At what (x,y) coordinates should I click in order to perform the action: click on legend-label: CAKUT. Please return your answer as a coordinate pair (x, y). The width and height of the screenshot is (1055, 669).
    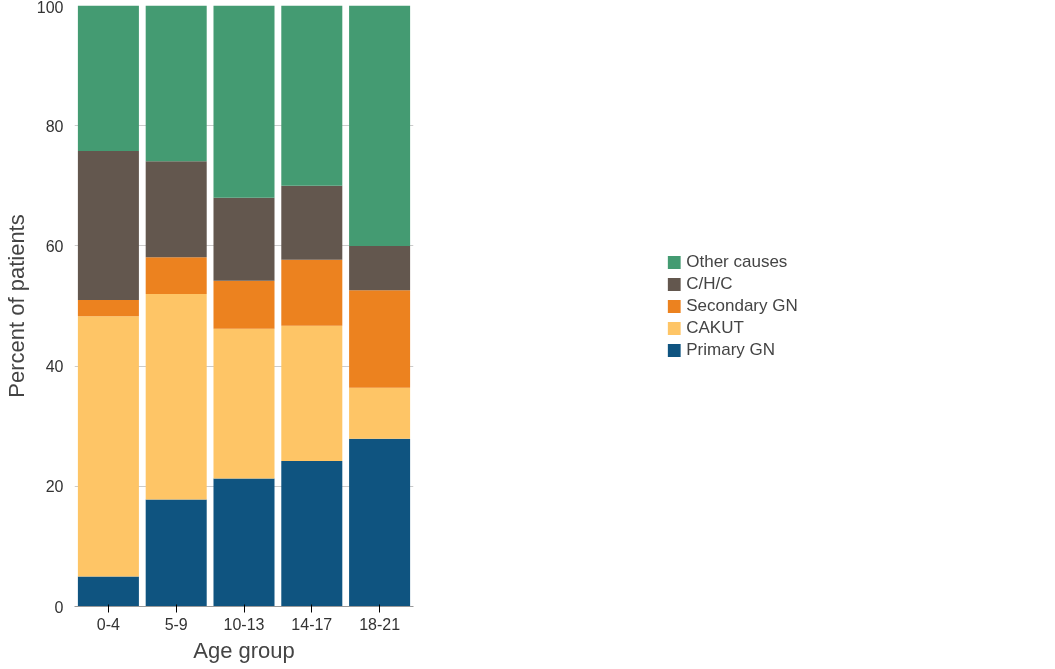
    Looking at the image, I should click on (715, 327).